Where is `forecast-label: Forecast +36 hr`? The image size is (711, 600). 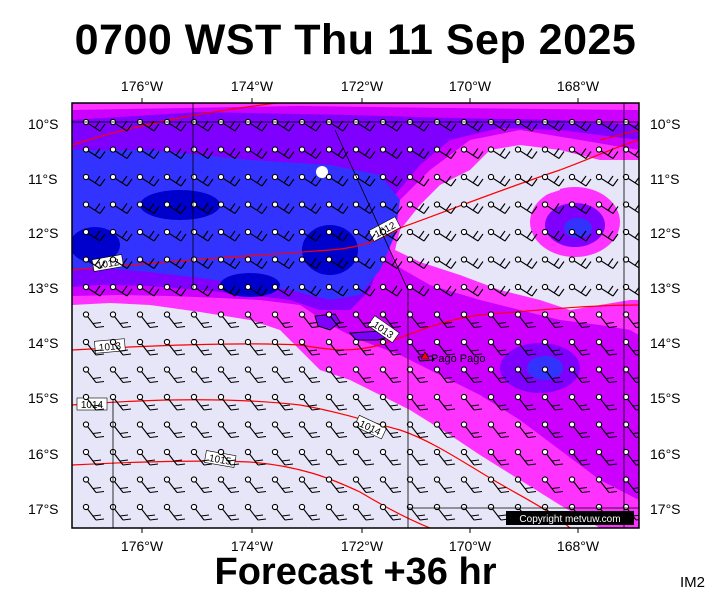 forecast-label: Forecast +36 hr is located at coordinates (355, 572).